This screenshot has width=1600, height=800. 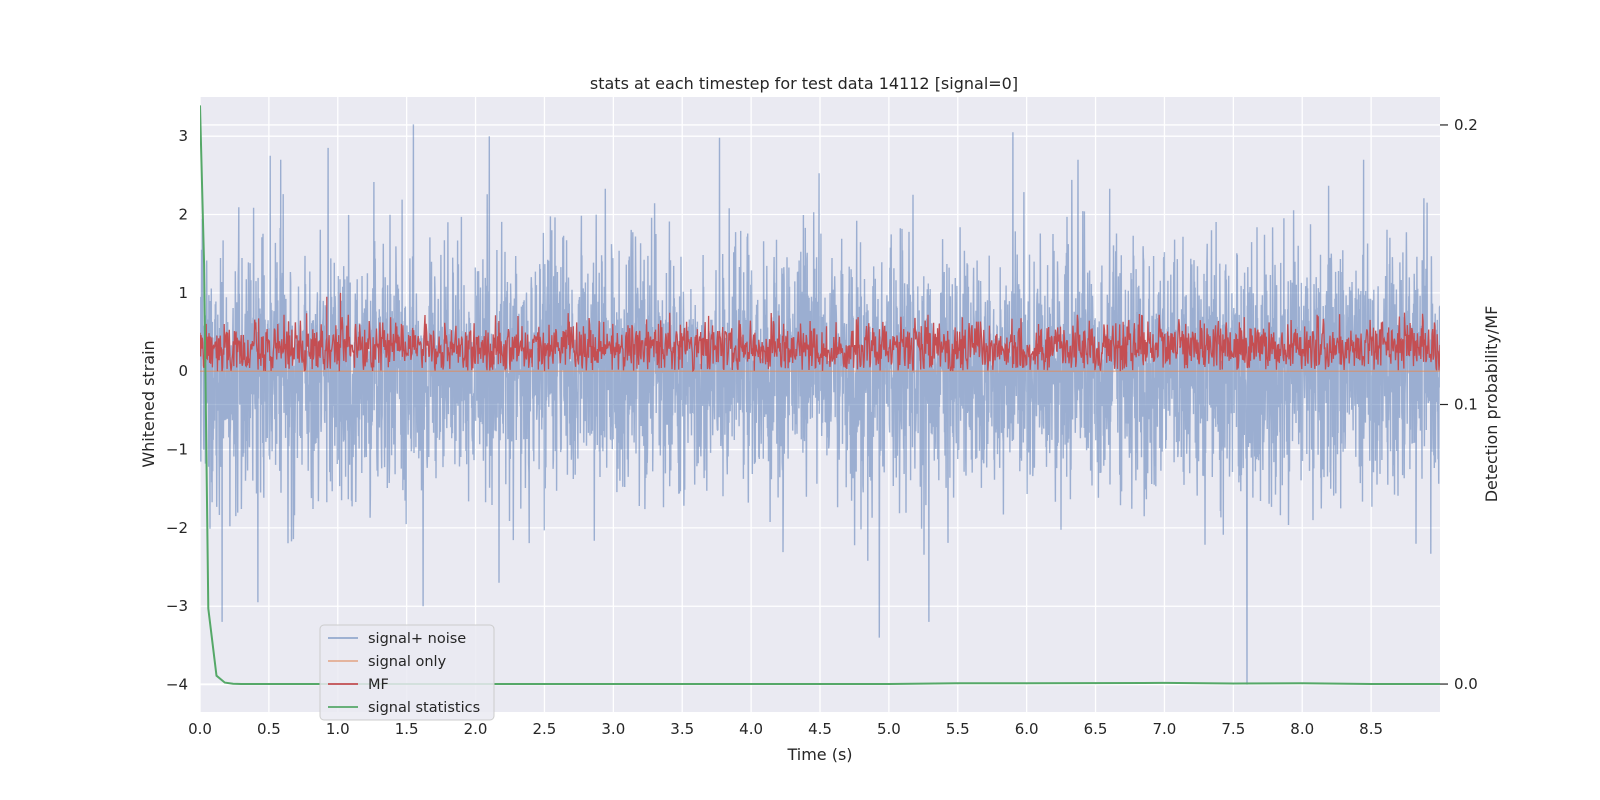 What do you see at coordinates (1027, 729) in the screenshot?
I see `x-tick-label: 6.0` at bounding box center [1027, 729].